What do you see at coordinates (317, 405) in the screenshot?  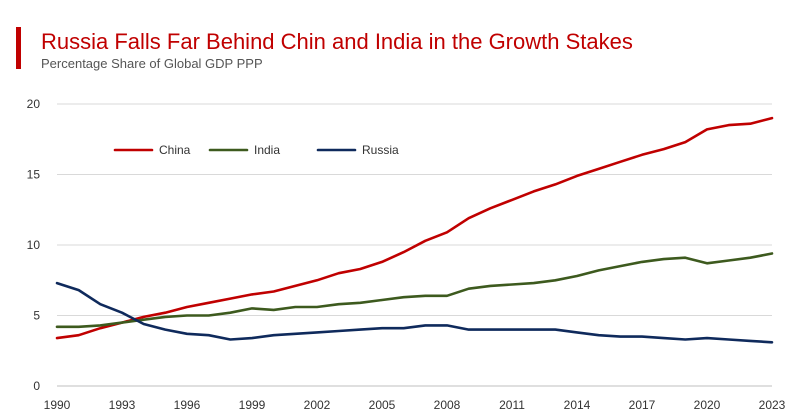 I see `x-tick-label: 2002` at bounding box center [317, 405].